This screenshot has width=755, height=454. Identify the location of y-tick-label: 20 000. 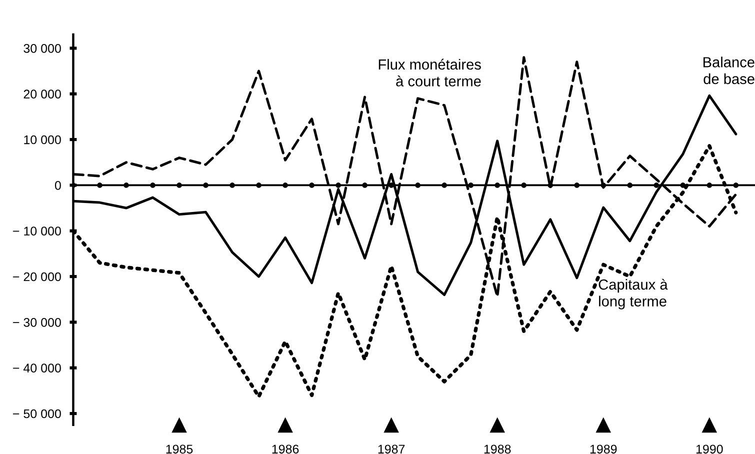
(42, 94).